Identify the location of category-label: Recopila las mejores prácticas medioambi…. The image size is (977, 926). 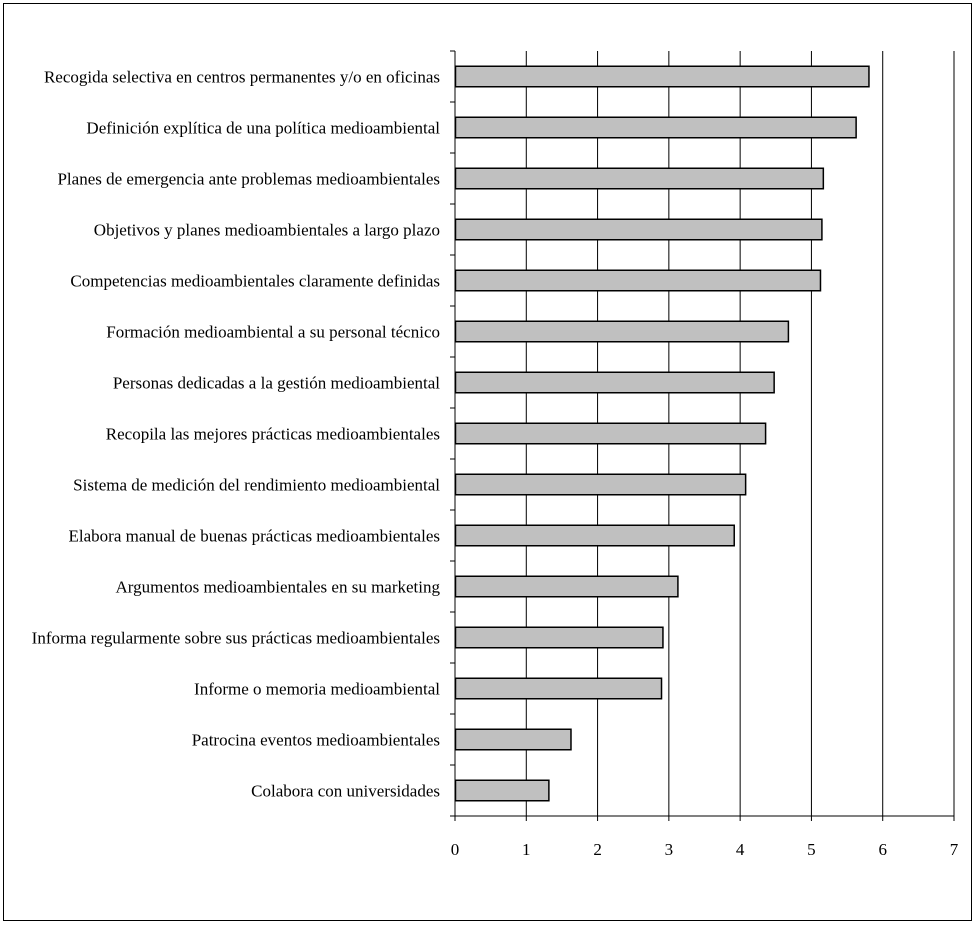
(273, 434).